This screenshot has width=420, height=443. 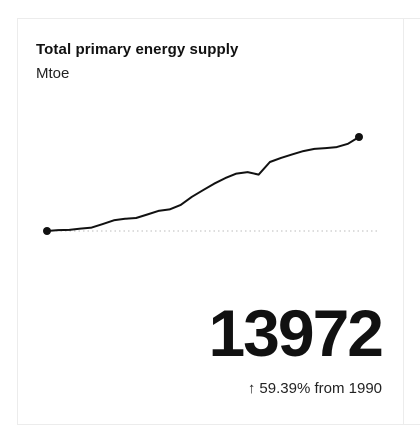 What do you see at coordinates (296, 333) in the screenshot?
I see `current-value: 13972` at bounding box center [296, 333].